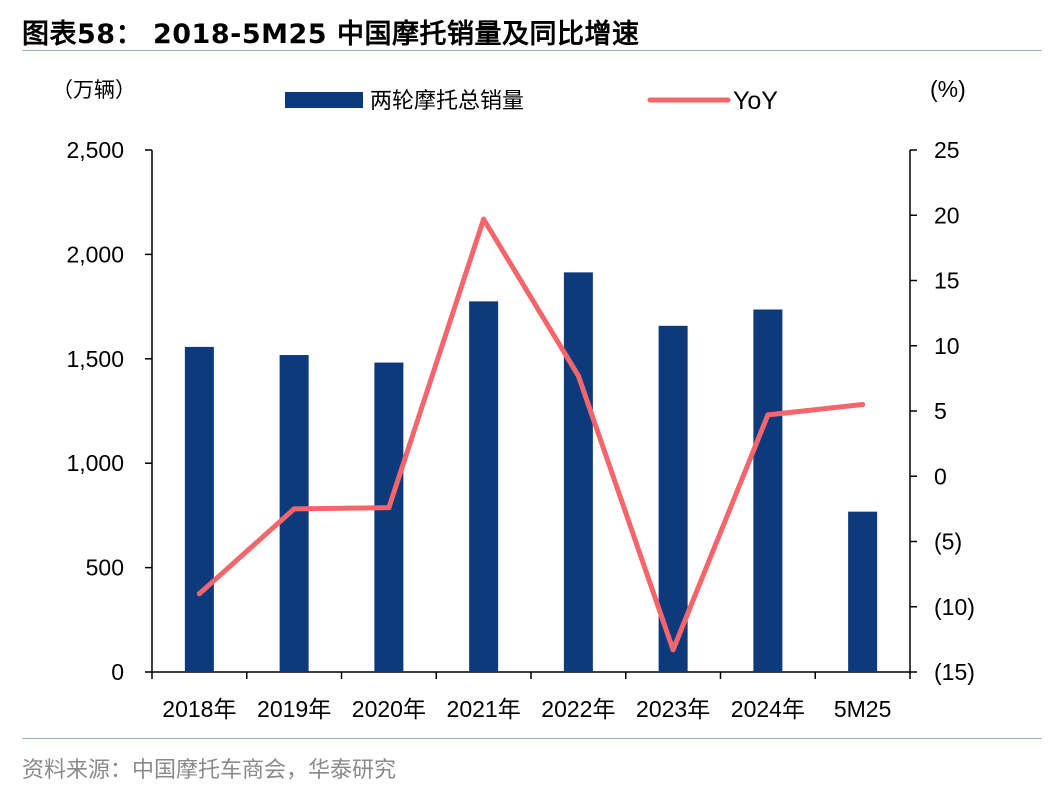 This screenshot has height=792, width=1048. What do you see at coordinates (94, 90) in the screenshot?
I see `left-axis-unit: （万辆）` at bounding box center [94, 90].